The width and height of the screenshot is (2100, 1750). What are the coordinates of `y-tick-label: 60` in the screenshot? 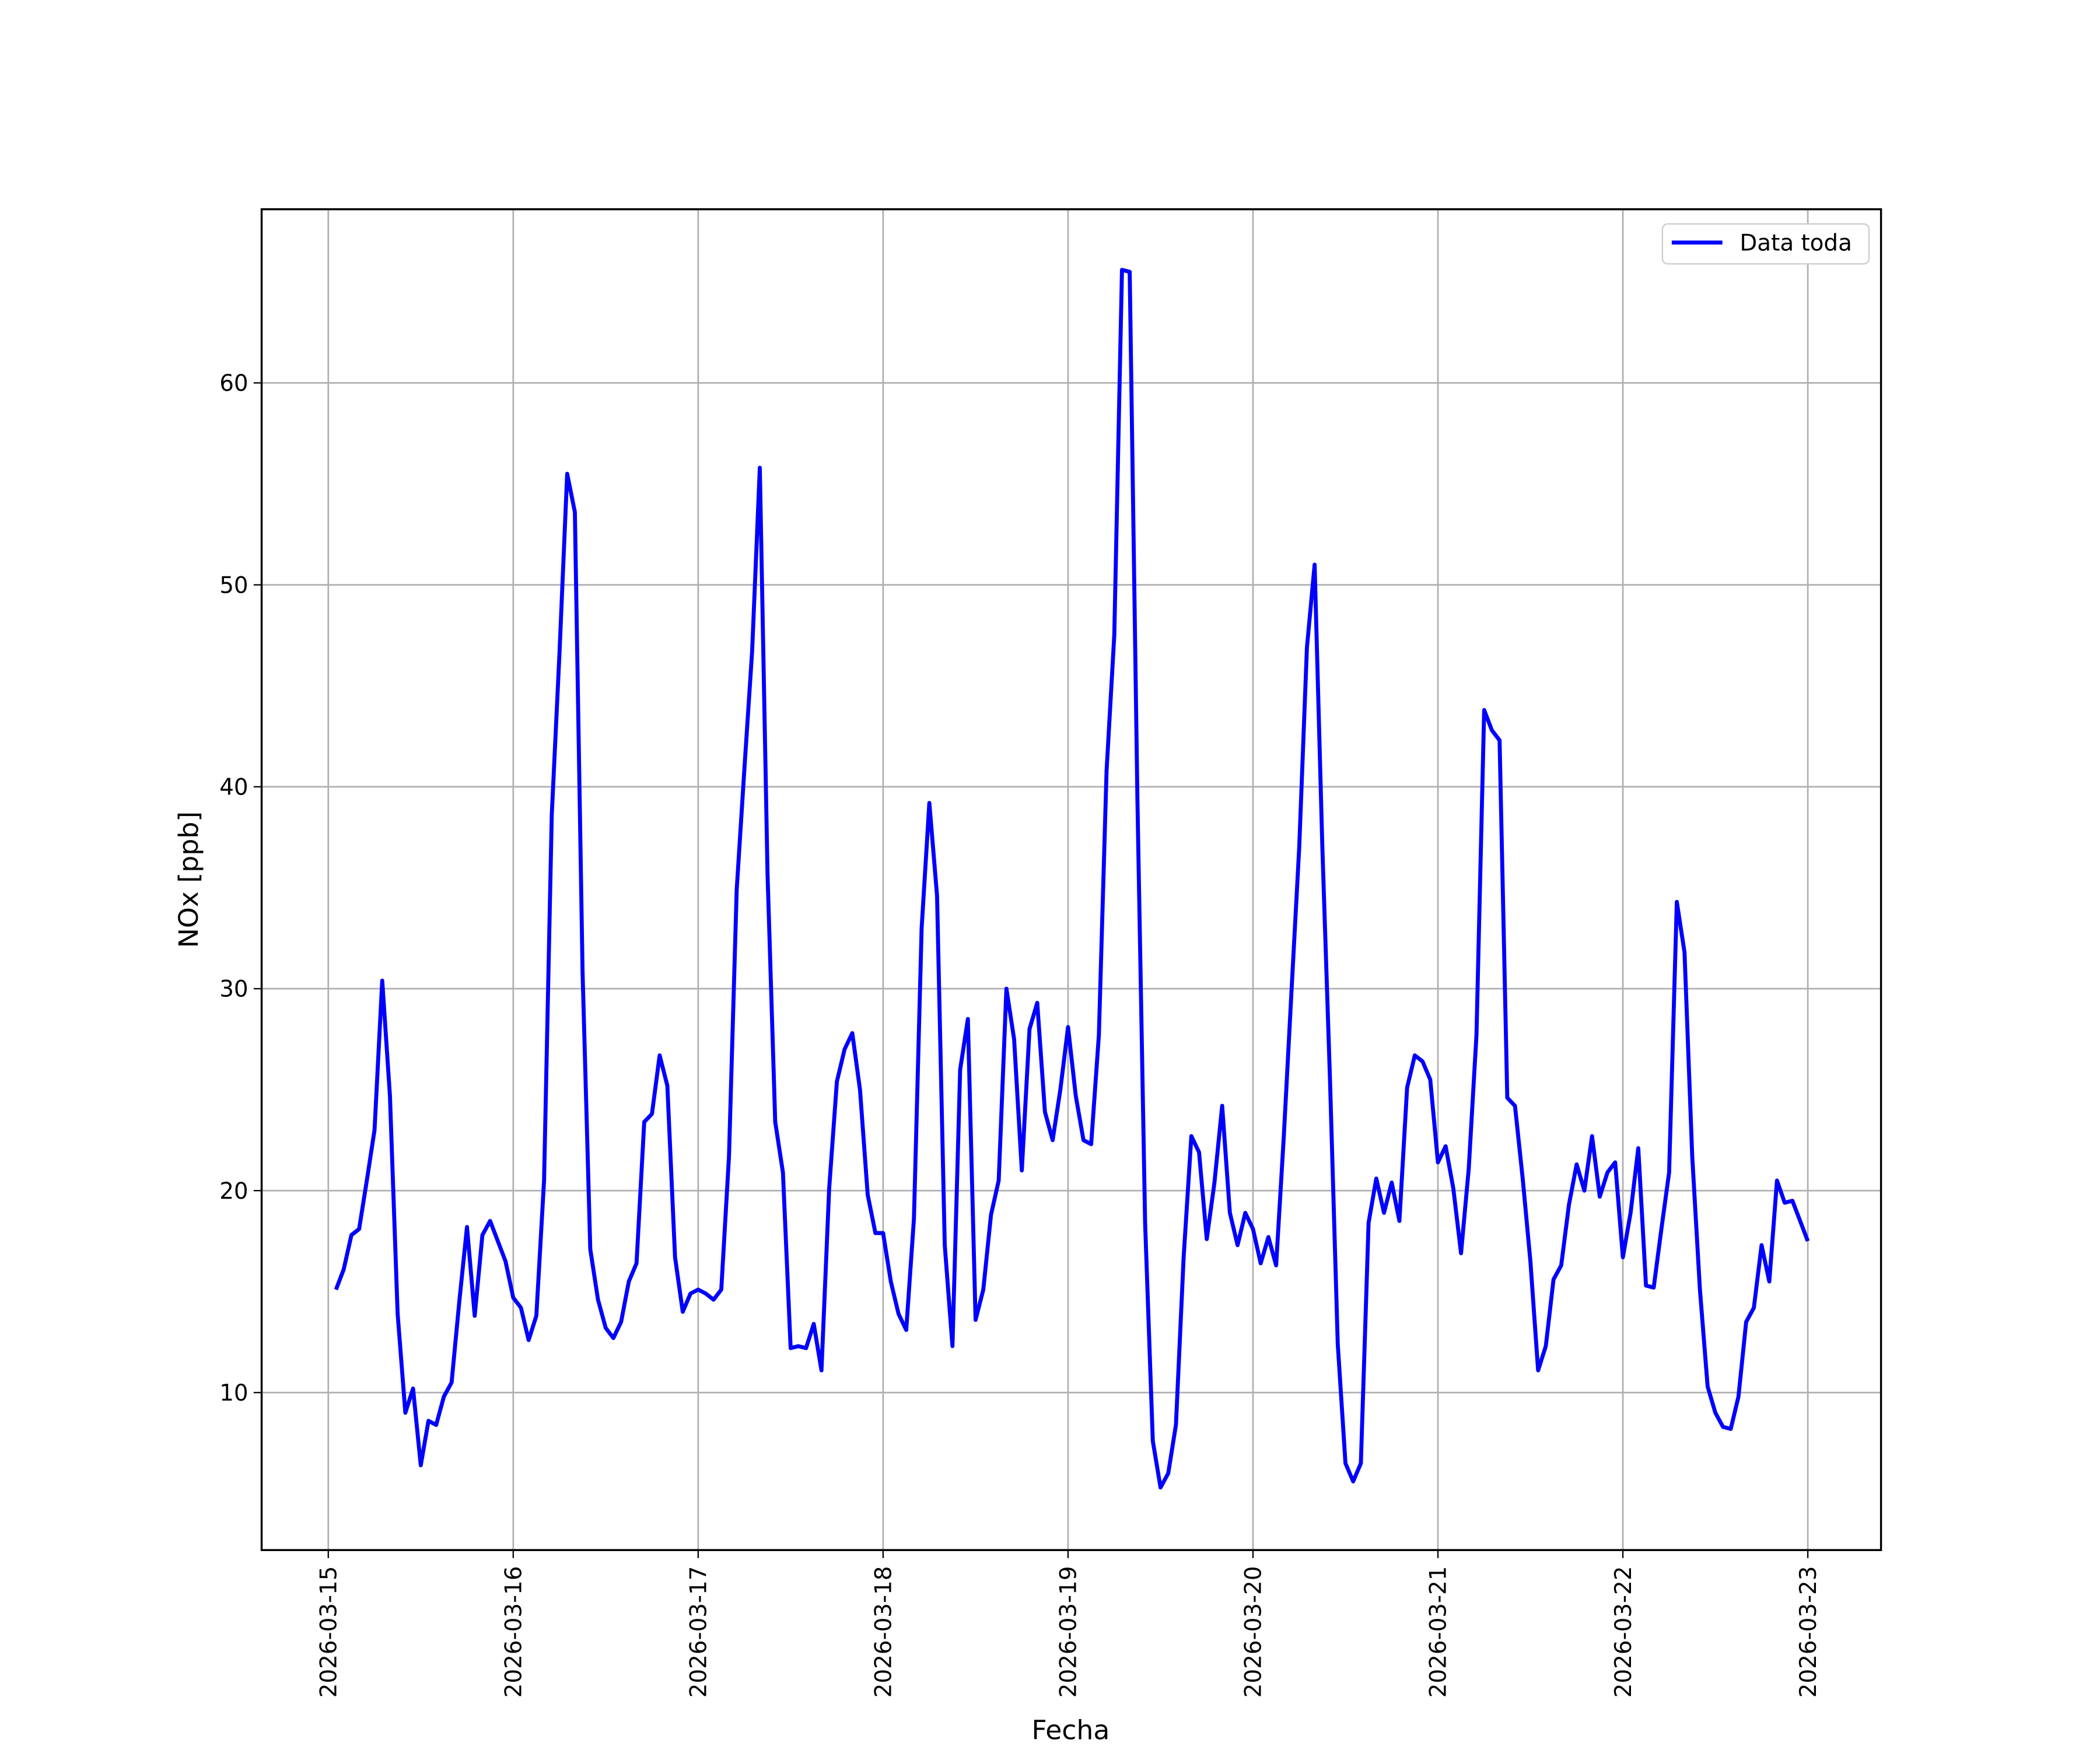 It's located at (233, 384).